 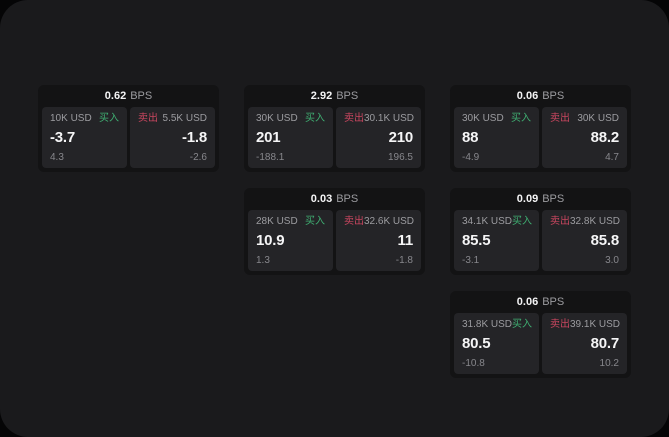 What do you see at coordinates (487, 324) in the screenshot?
I see `buy-amount: 31.8K USD` at bounding box center [487, 324].